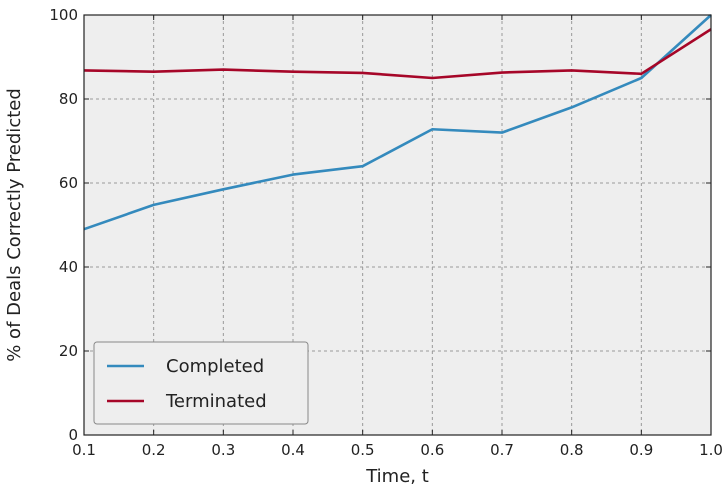 This screenshot has height=489, width=726. Describe the element at coordinates (68, 99) in the screenshot. I see `y-tick-label: 80` at that location.